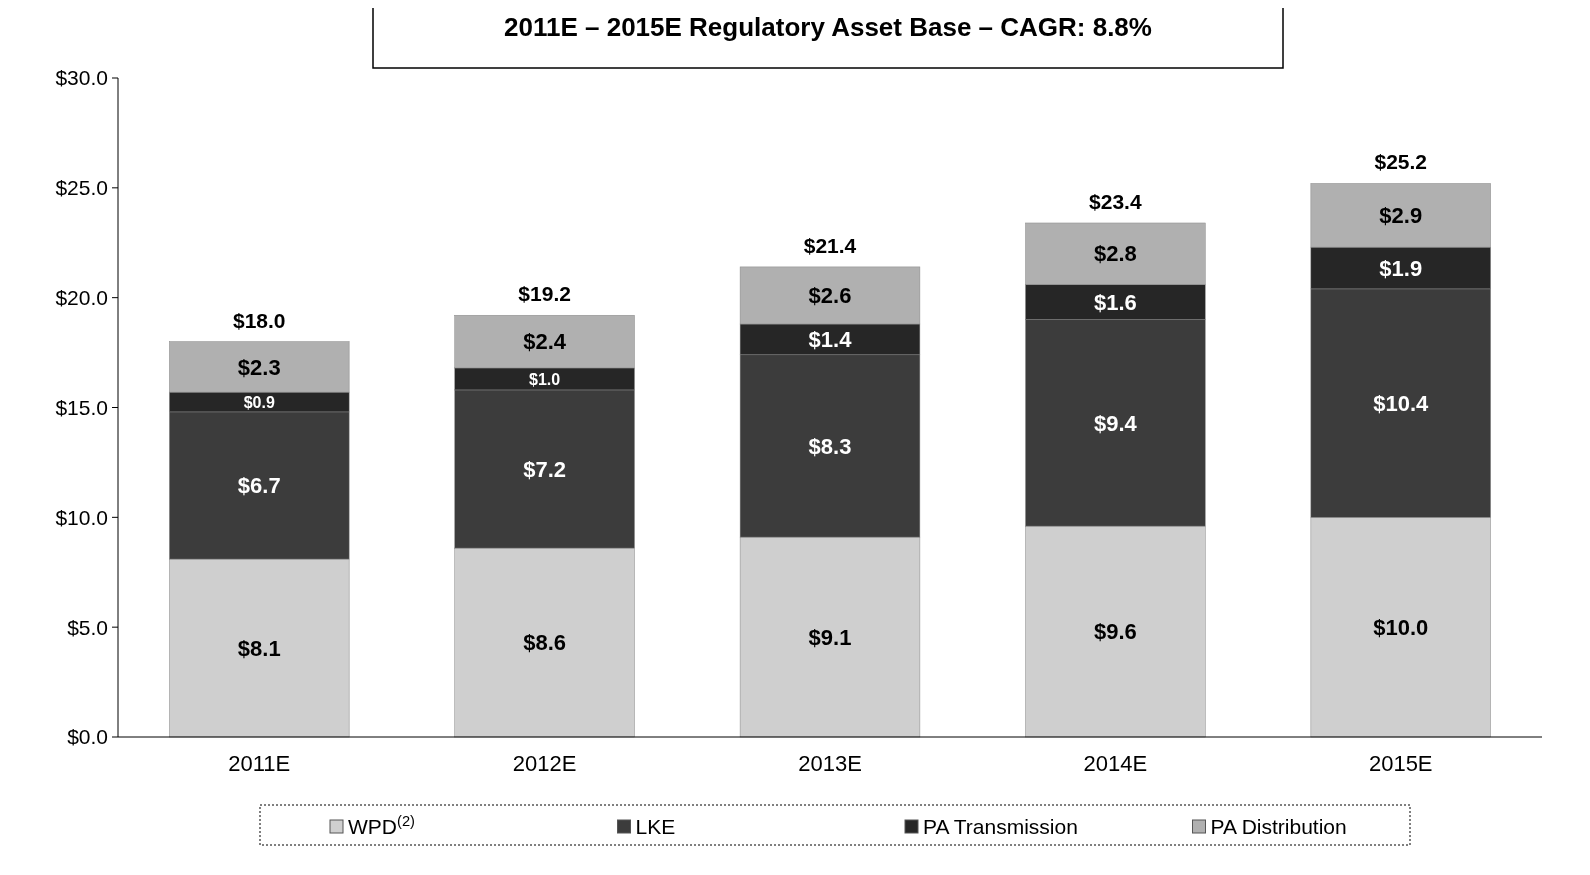 Image resolution: width=1590 pixels, height=875 pixels. What do you see at coordinates (1401, 215) in the screenshot?
I see `data-label: $2.9` at bounding box center [1401, 215].